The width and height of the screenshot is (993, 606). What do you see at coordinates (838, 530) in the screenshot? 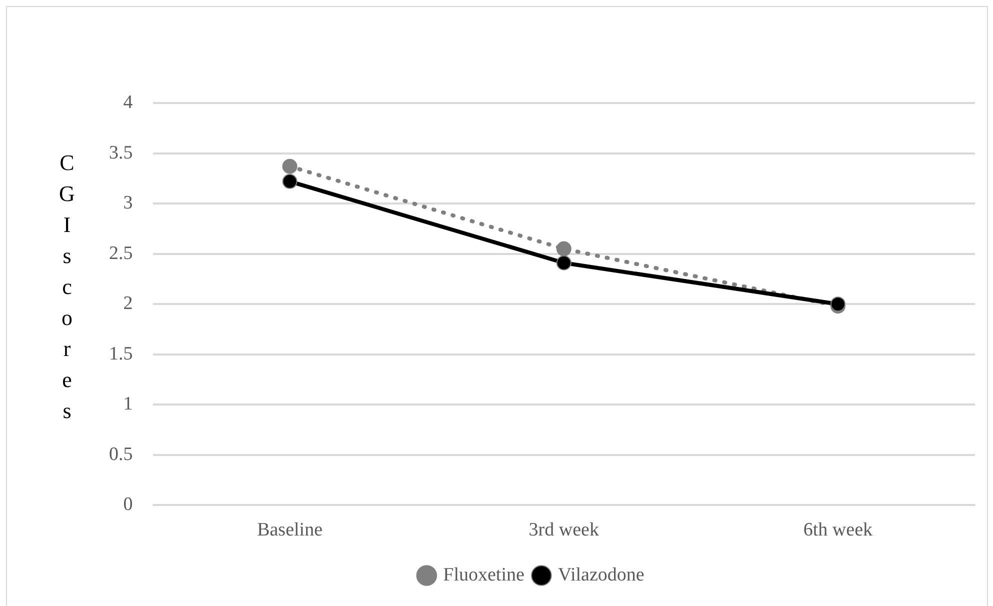
I see `x-tick-label: 6th week` at bounding box center [838, 530].